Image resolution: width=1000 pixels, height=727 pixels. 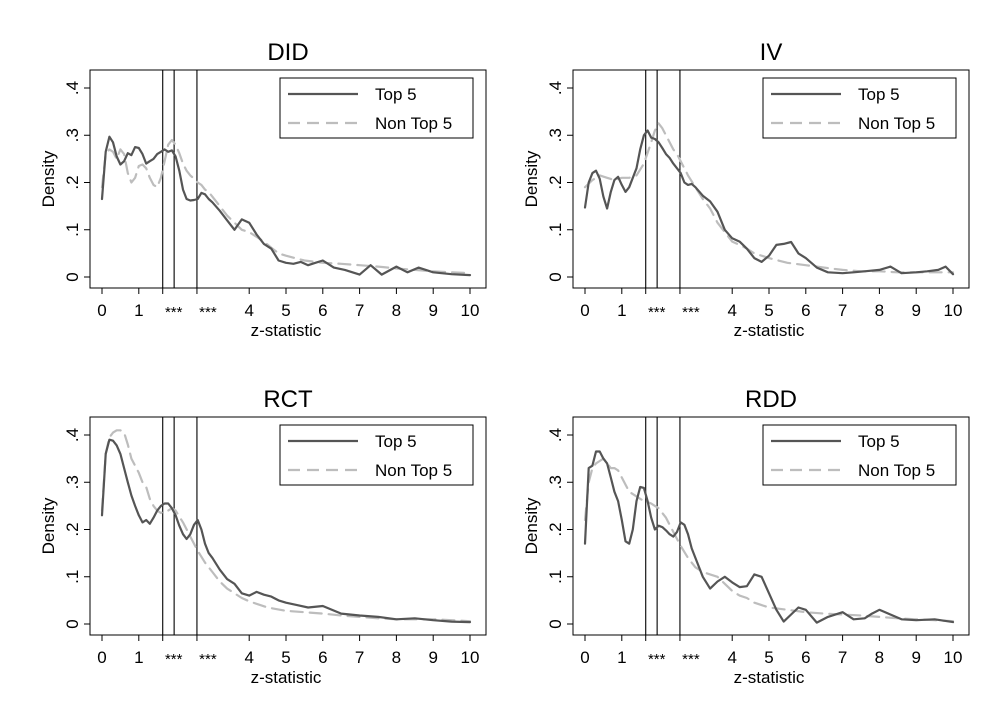 I want to click on panel-title: DID, so click(x=287, y=52).